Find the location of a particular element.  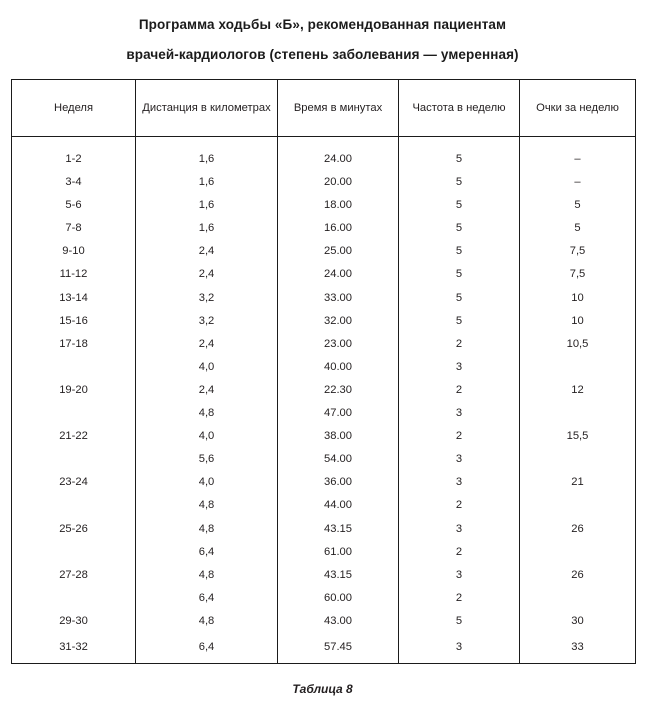

cell-time: 36.00 is located at coordinates (338, 483).